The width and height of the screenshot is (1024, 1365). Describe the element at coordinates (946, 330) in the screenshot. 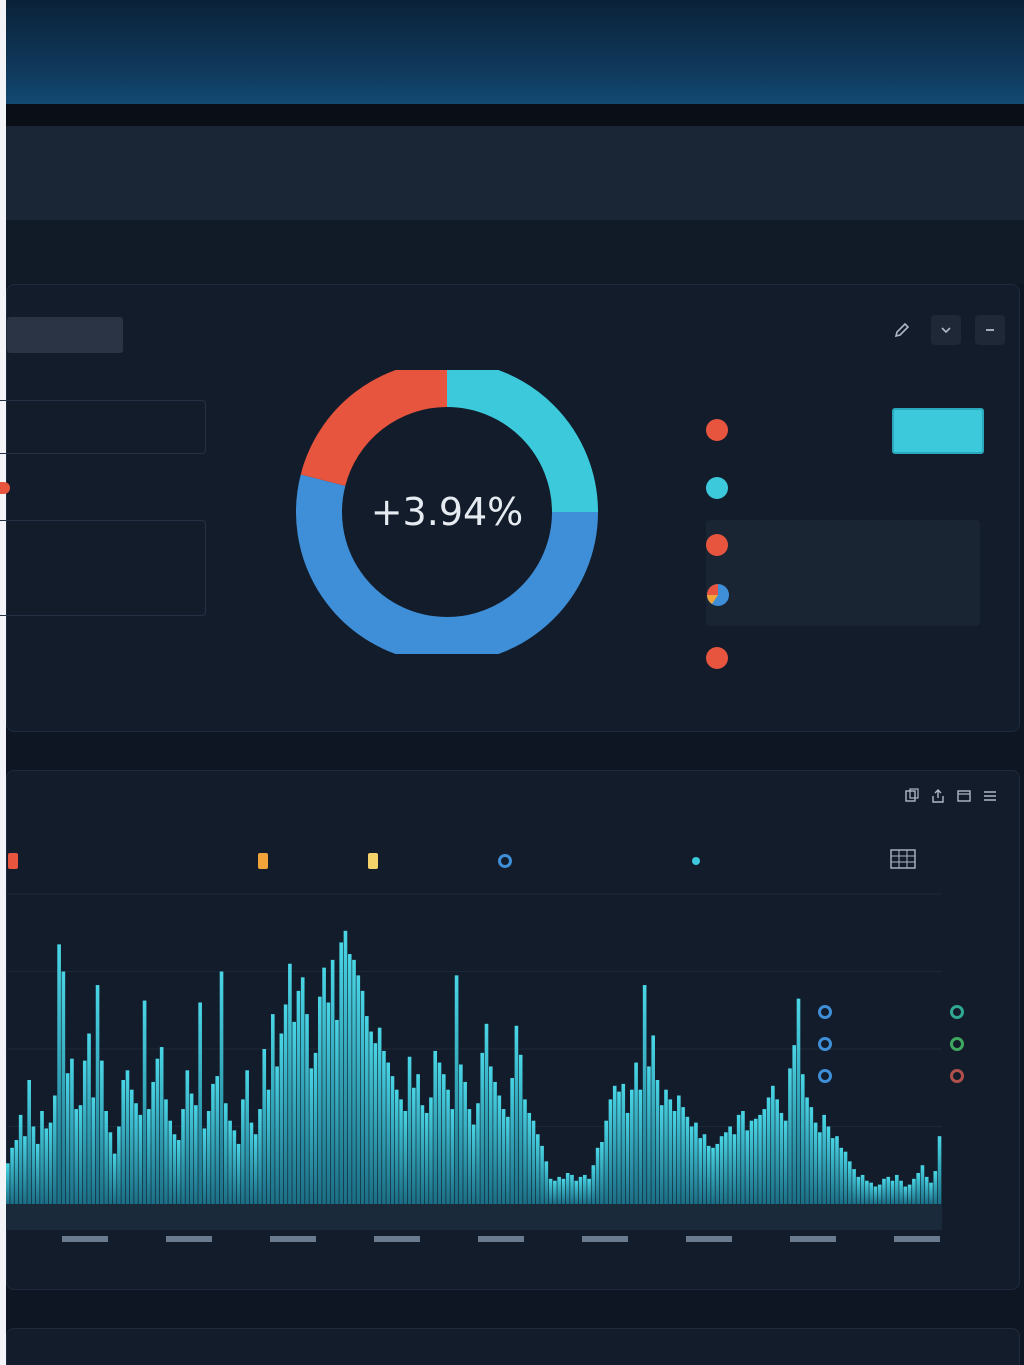

I see `minimize-icon` at that location.